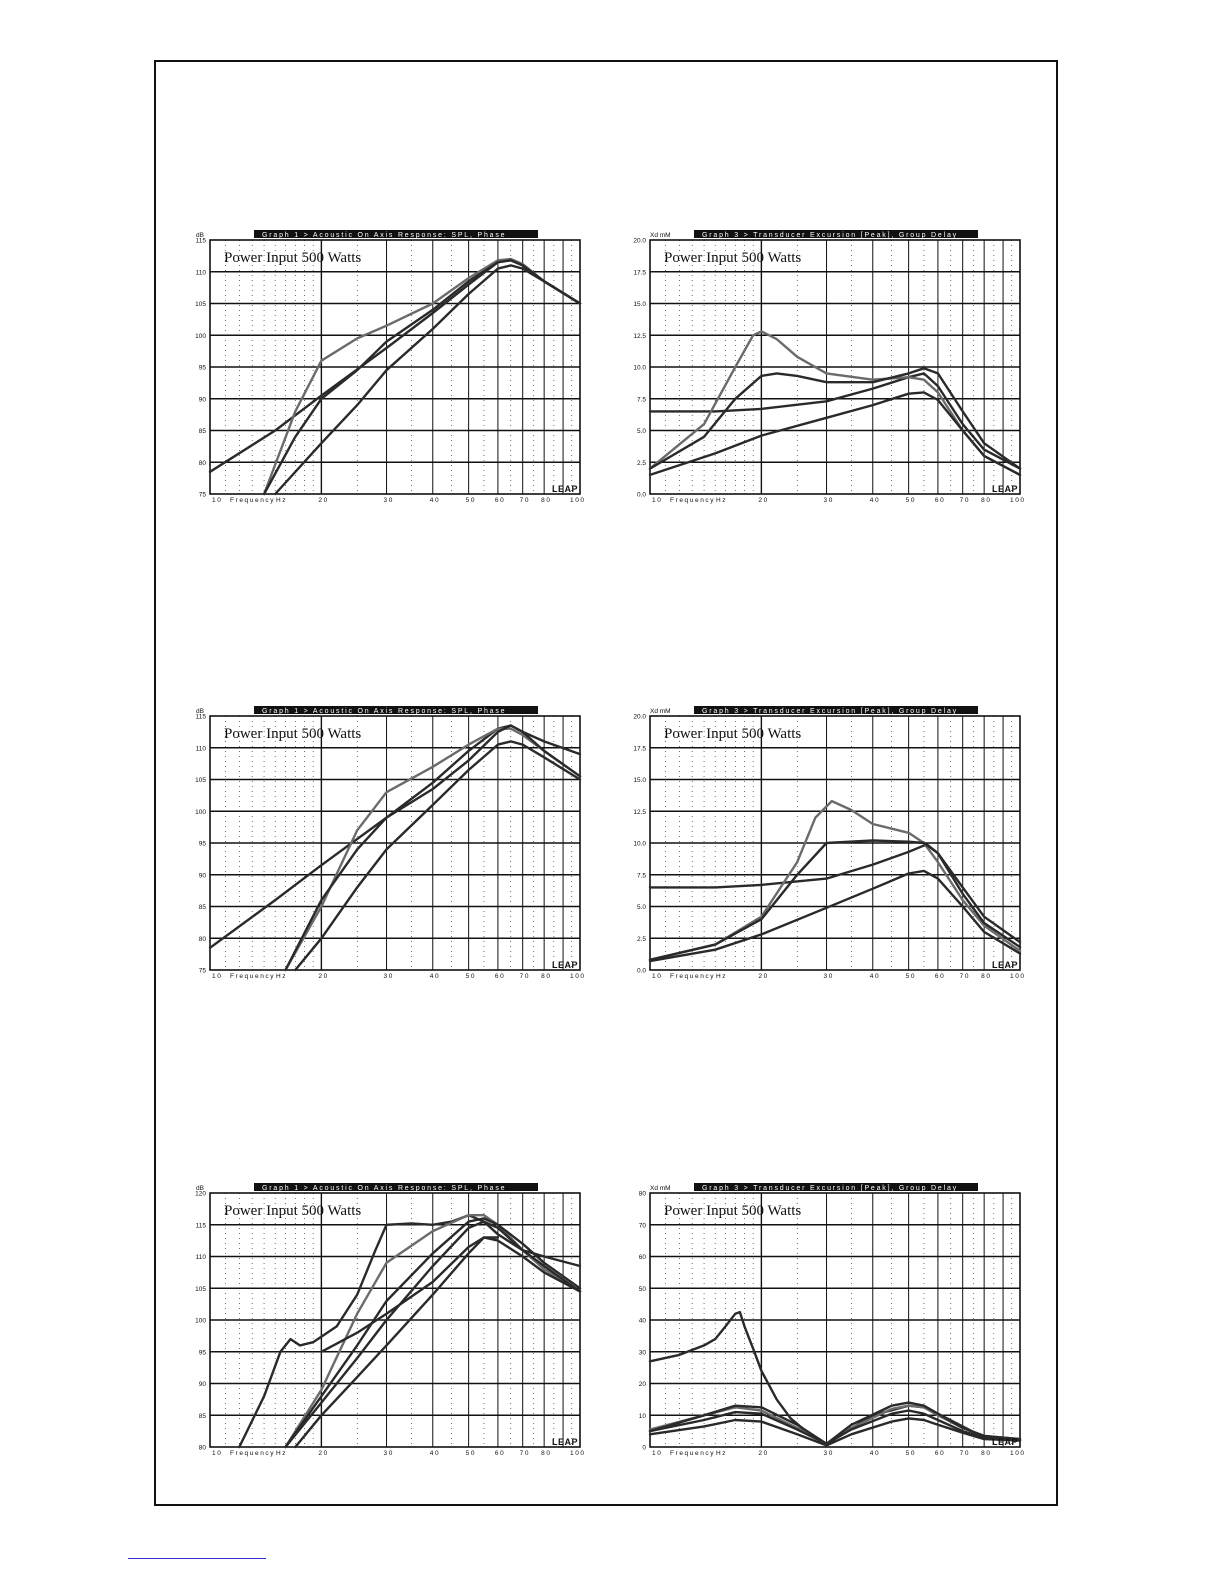 This screenshot has height=1584, width=1224. Describe the element at coordinates (643, 1225) in the screenshot. I see `y-tick-label: 70` at that location.